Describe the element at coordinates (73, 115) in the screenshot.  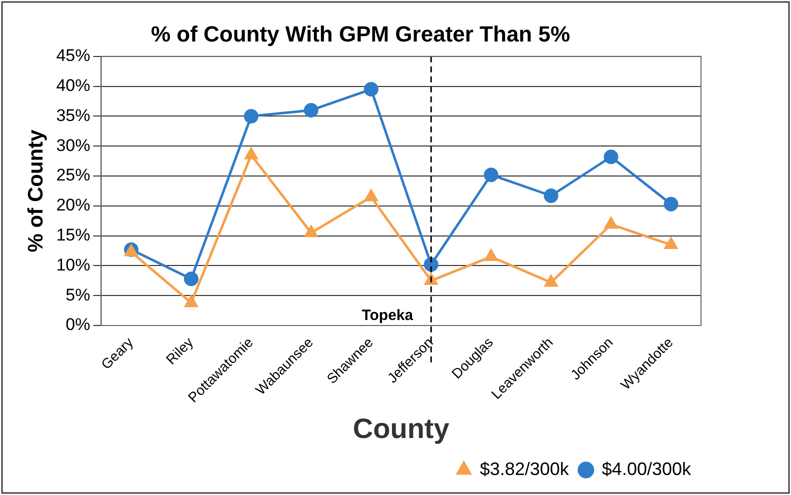
I see `y-tick-label: 35%` at that location.